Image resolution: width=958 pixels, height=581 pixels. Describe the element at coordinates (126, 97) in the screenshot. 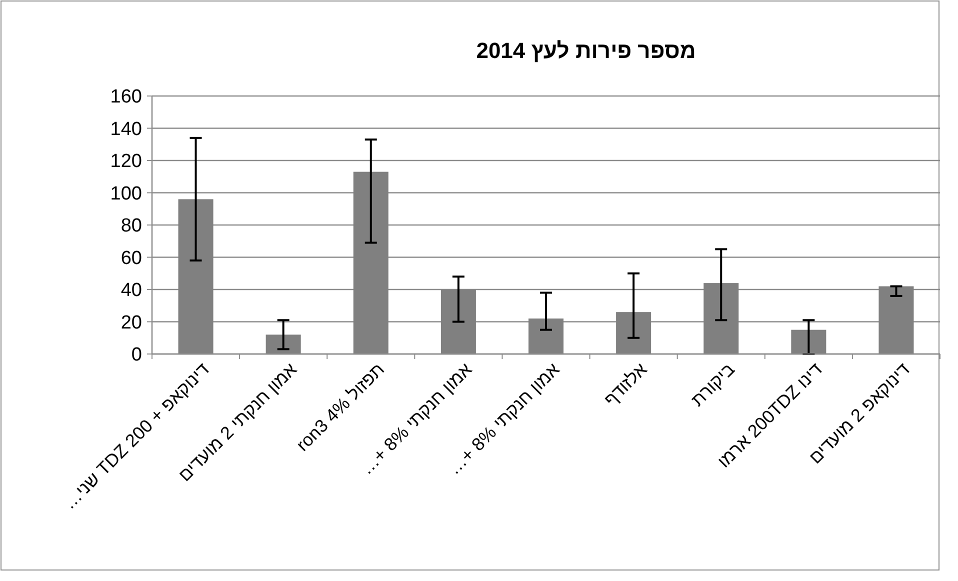

I see `y-tick-label: 160` at that location.